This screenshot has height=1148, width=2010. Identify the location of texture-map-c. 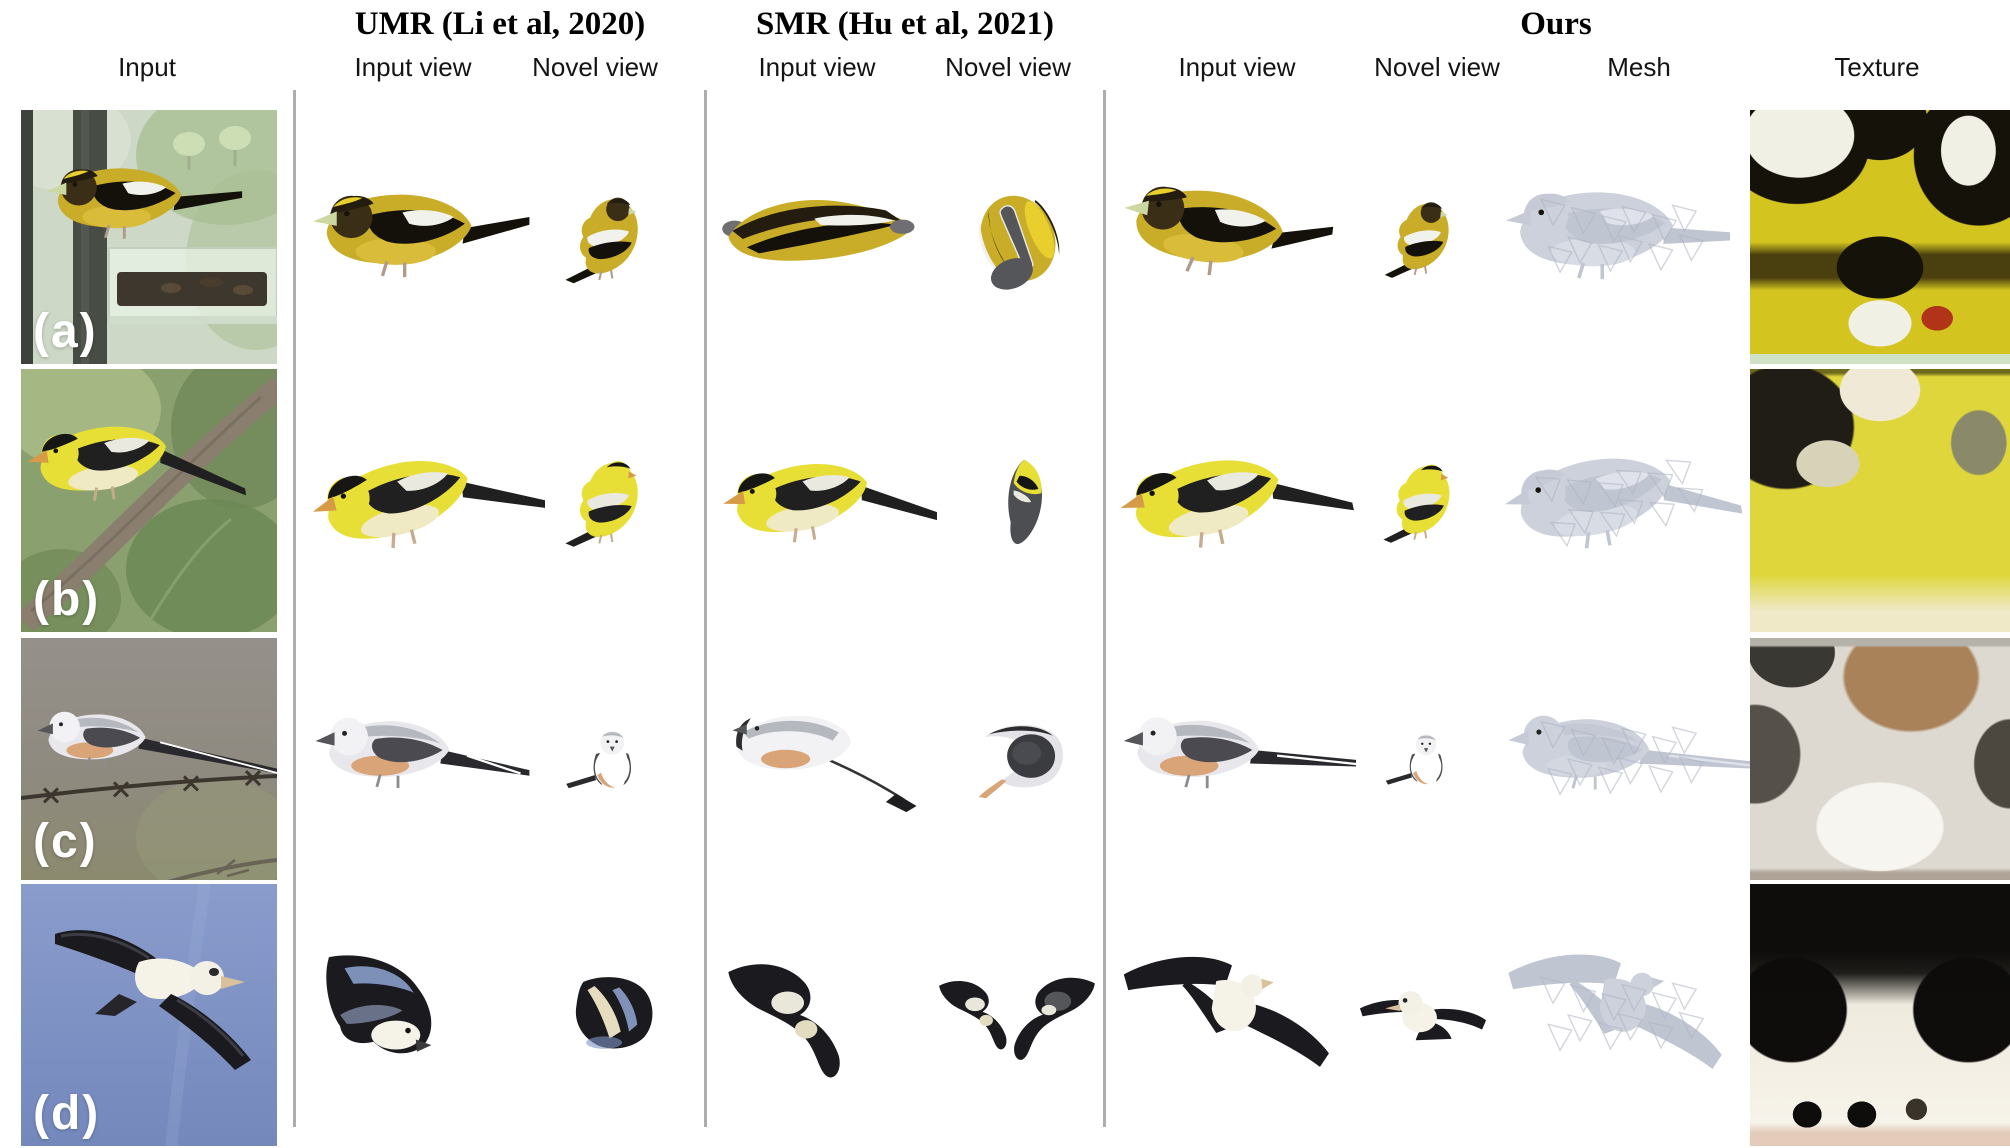
(1880, 759).